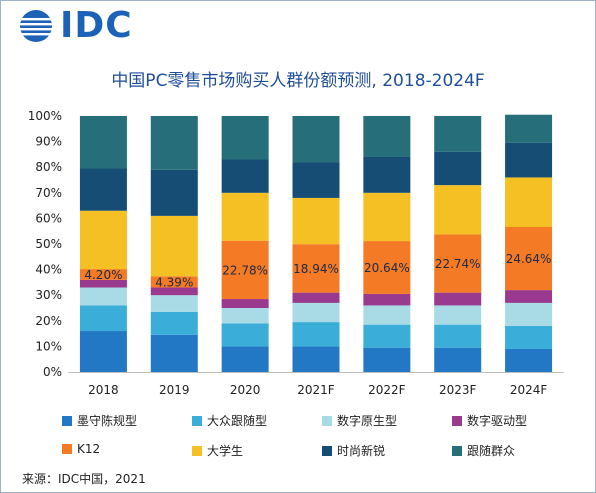 Image resolution: width=596 pixels, height=493 pixels. I want to click on idc-logo: IDC, so click(75, 26).